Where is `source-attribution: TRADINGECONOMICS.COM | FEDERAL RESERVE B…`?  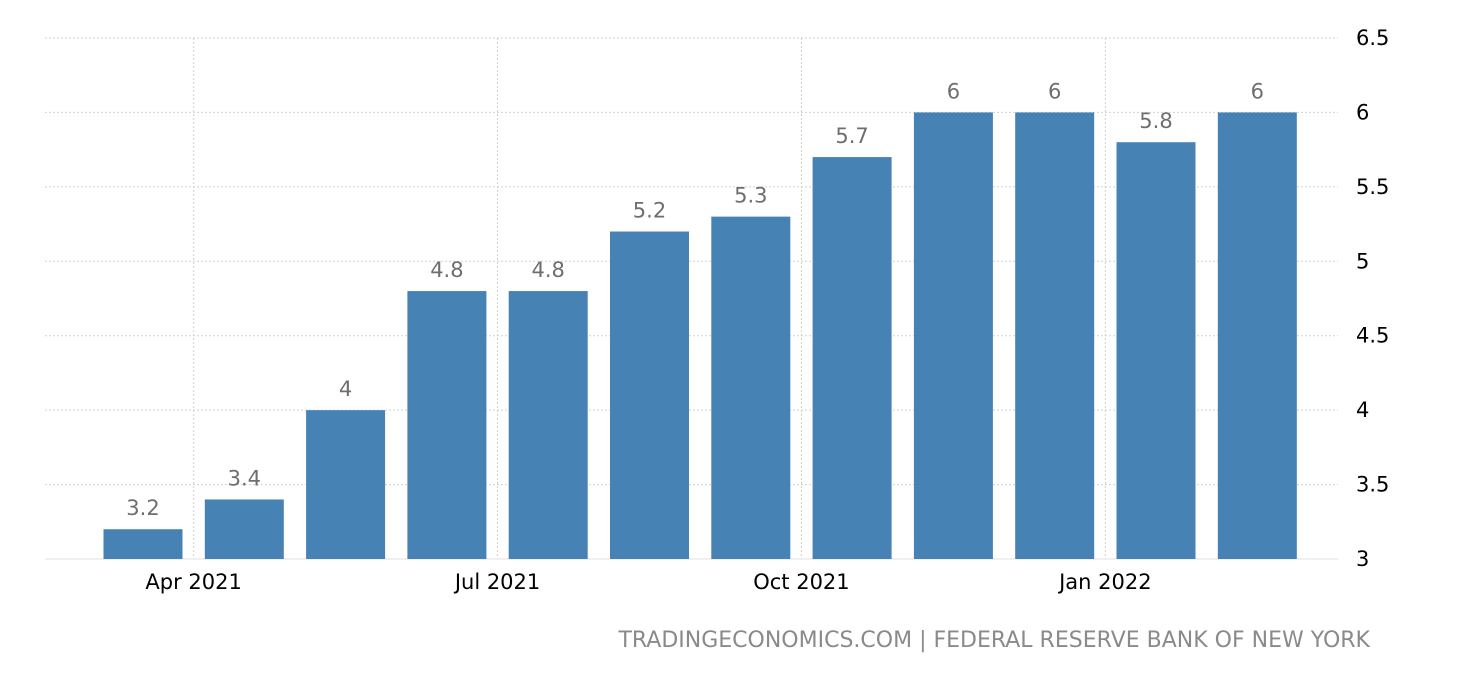 source-attribution: TRADINGECONOMICS.COM | FEDERAL RESERVE B… is located at coordinates (994, 640).